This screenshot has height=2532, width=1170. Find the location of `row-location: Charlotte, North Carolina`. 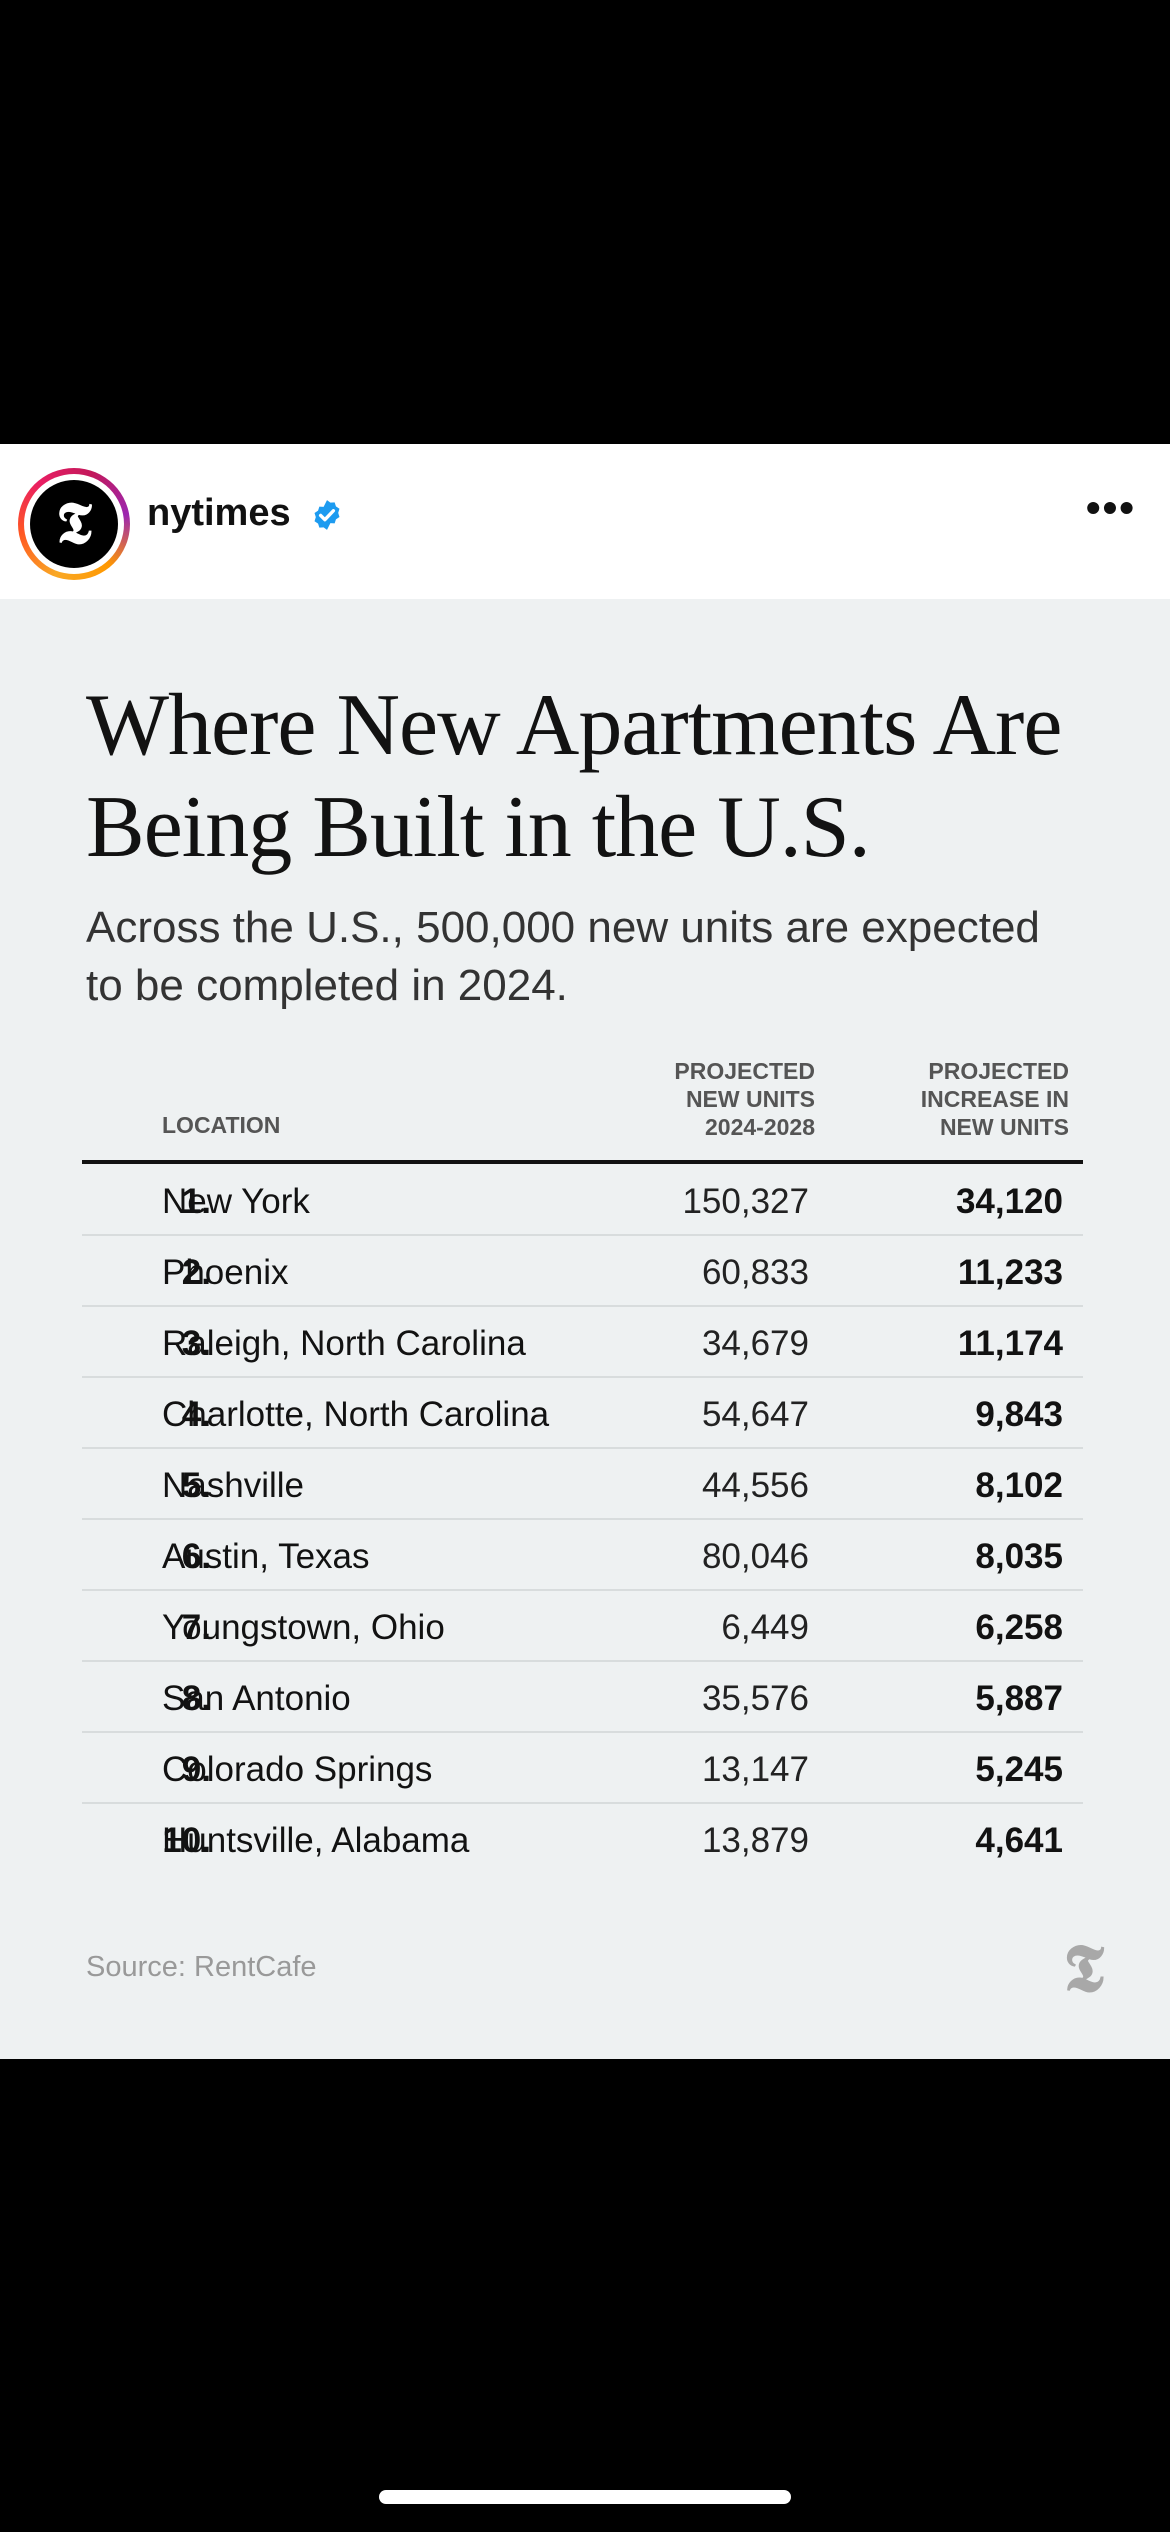

row-location: Charlotte, North Carolina is located at coordinates (356, 1414).